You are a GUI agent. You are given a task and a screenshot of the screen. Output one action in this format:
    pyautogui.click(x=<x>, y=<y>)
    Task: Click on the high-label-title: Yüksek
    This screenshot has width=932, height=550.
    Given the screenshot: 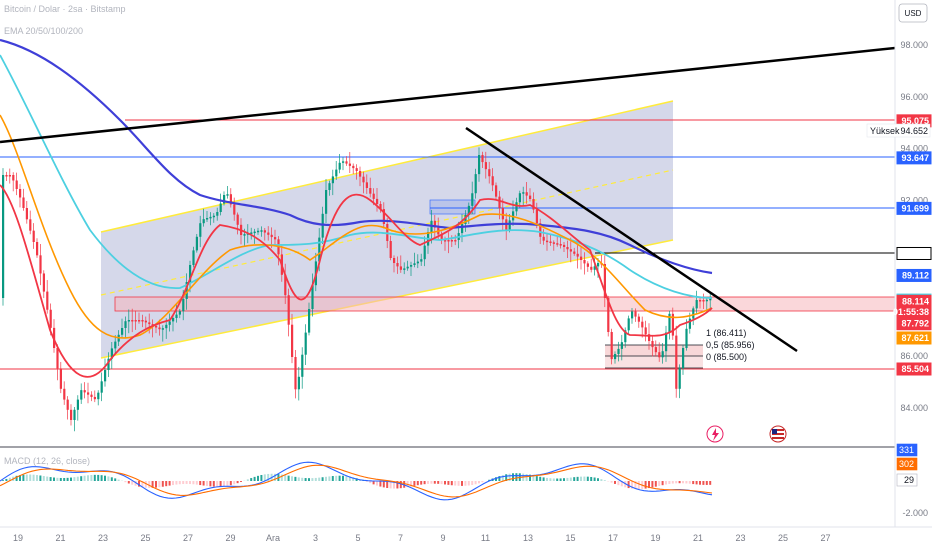 What is the action you would take?
    pyautogui.click(x=885, y=131)
    